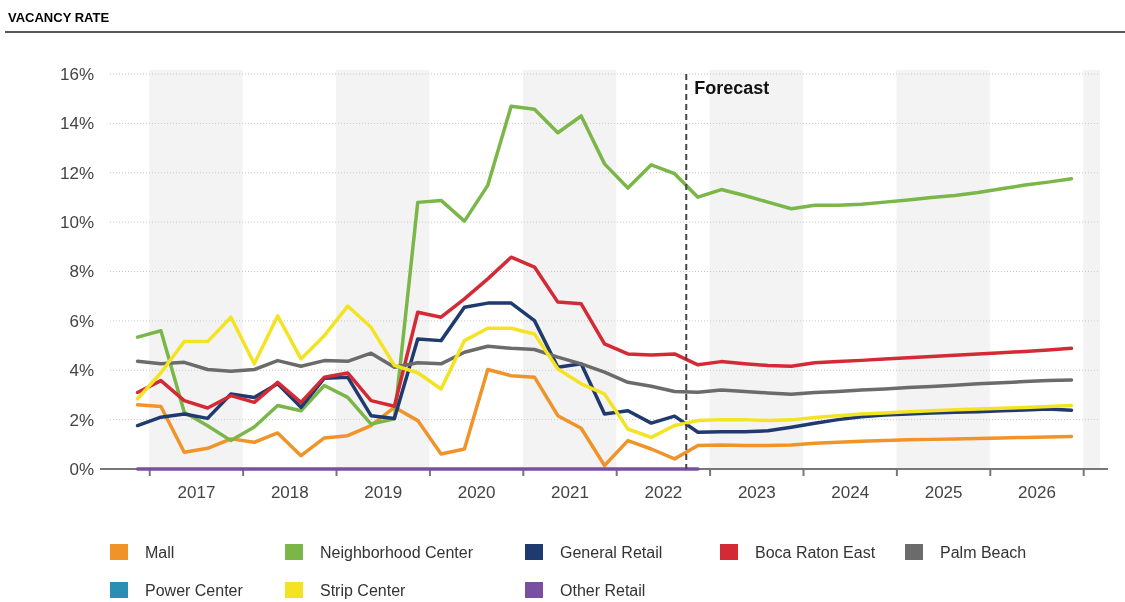 This screenshot has width=1125, height=602. Describe the element at coordinates (160, 552) in the screenshot. I see `legend-label: Mall` at that location.